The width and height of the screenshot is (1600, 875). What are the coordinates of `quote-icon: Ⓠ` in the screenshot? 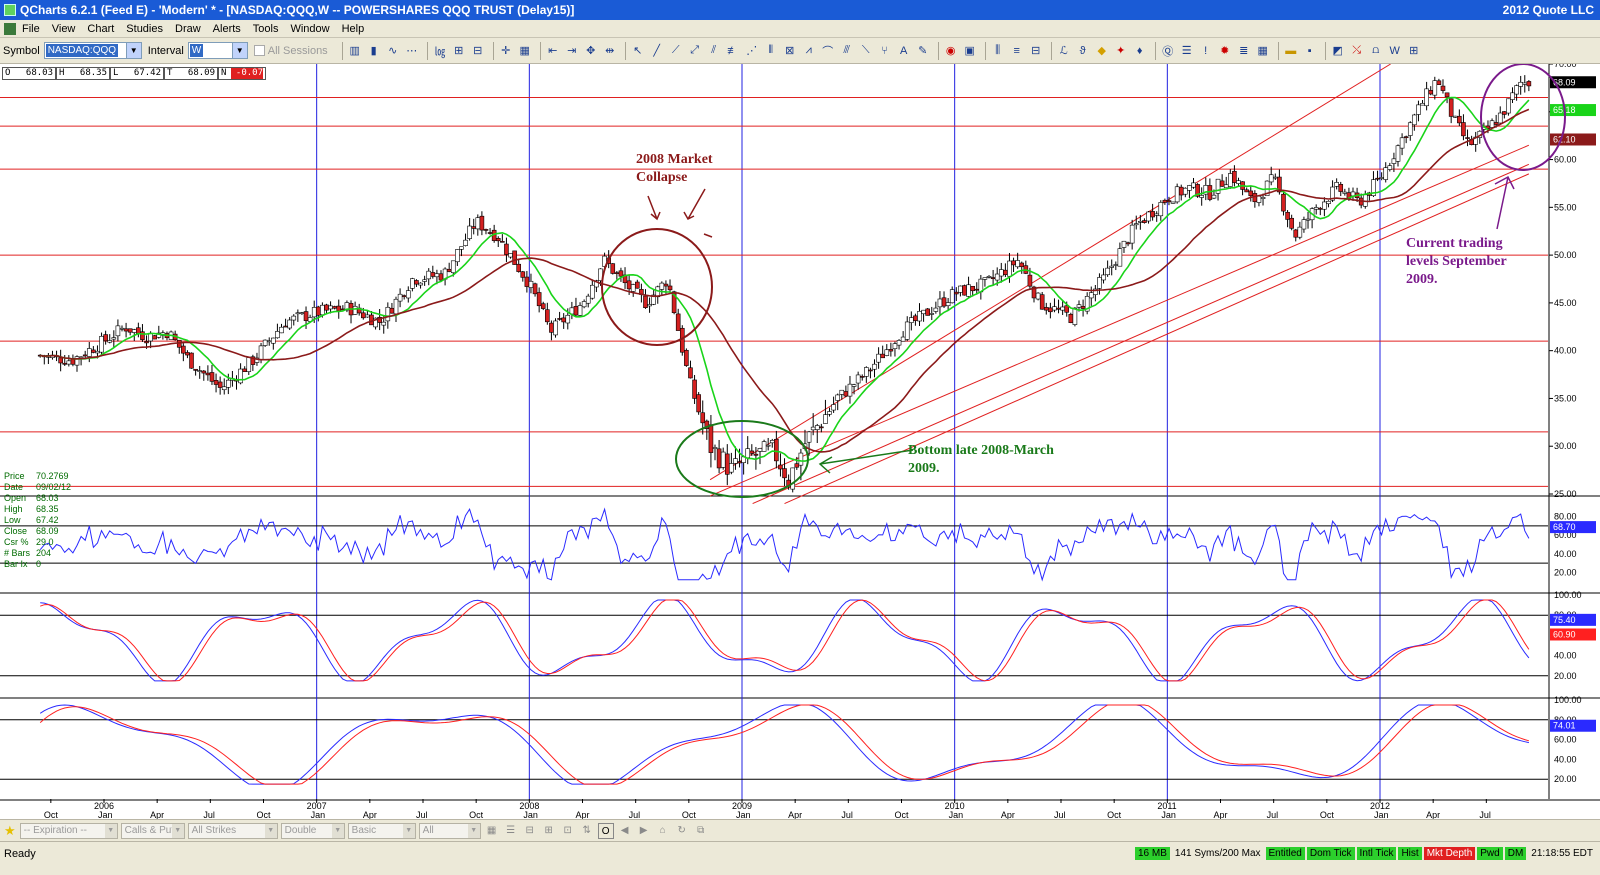 It's located at (1168, 51).